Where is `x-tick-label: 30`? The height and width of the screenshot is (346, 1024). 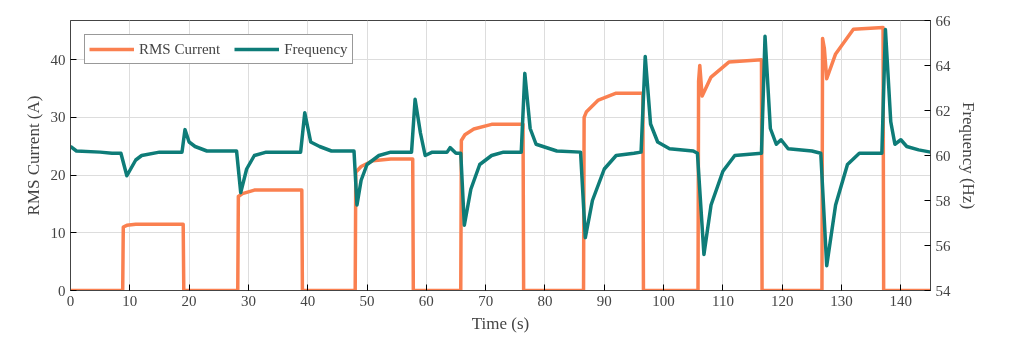 x-tick-label: 30 is located at coordinates (248, 300).